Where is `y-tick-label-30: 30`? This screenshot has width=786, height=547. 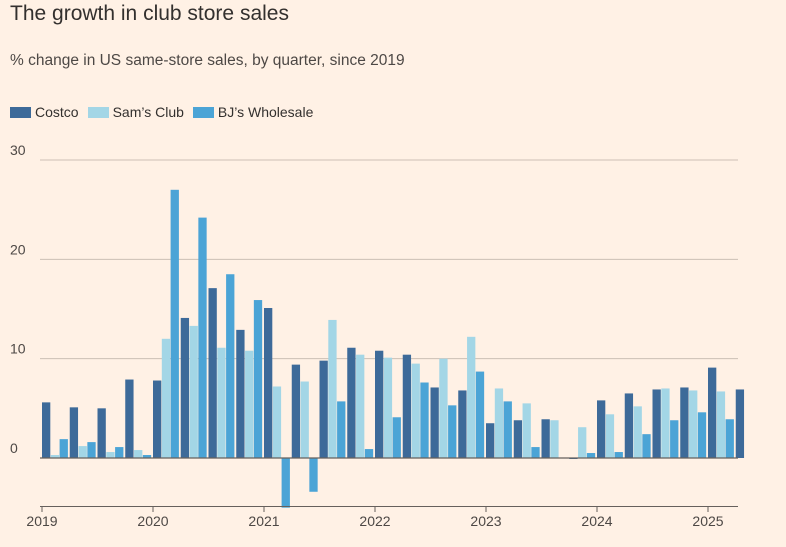
y-tick-label-30: 30 is located at coordinates (18, 150).